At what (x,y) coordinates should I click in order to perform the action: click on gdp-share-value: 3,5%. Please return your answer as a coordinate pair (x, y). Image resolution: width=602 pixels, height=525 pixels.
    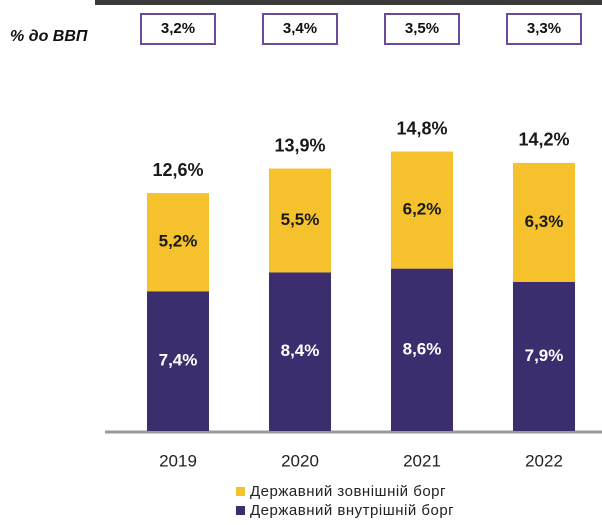
    Looking at the image, I should click on (422, 28).